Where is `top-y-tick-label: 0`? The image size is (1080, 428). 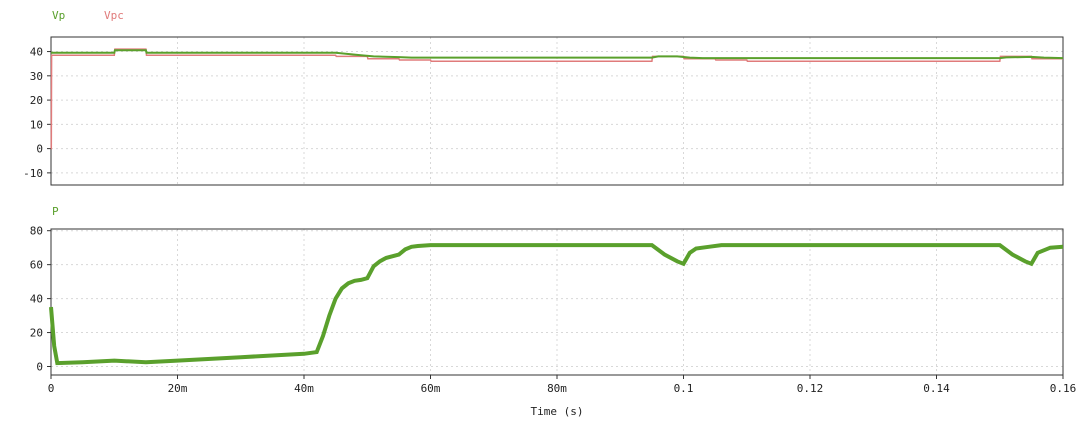
top-y-tick-label: 0 is located at coordinates (39, 149).